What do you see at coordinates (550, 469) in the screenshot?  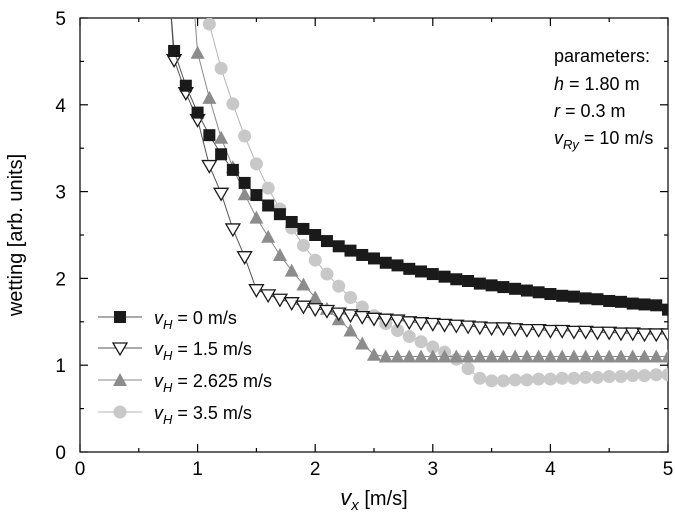 I see `x-tick-label: 4` at bounding box center [550, 469].